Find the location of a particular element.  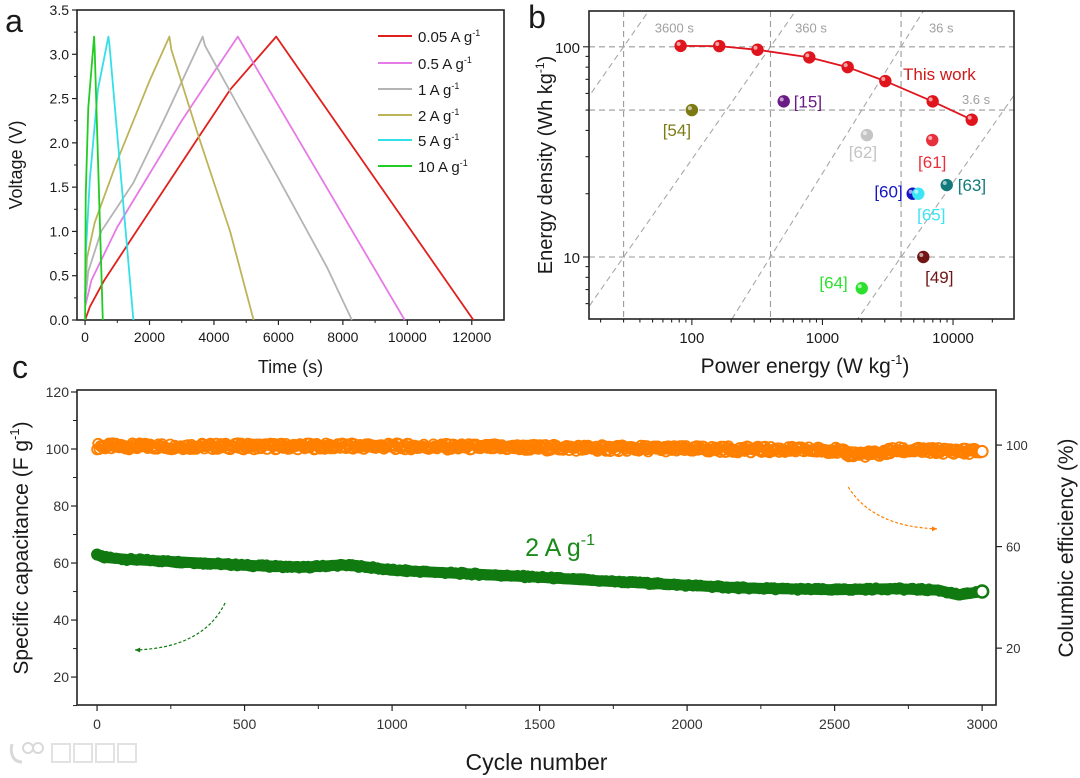

legend-label: 10 A g-1 is located at coordinates (443, 167).